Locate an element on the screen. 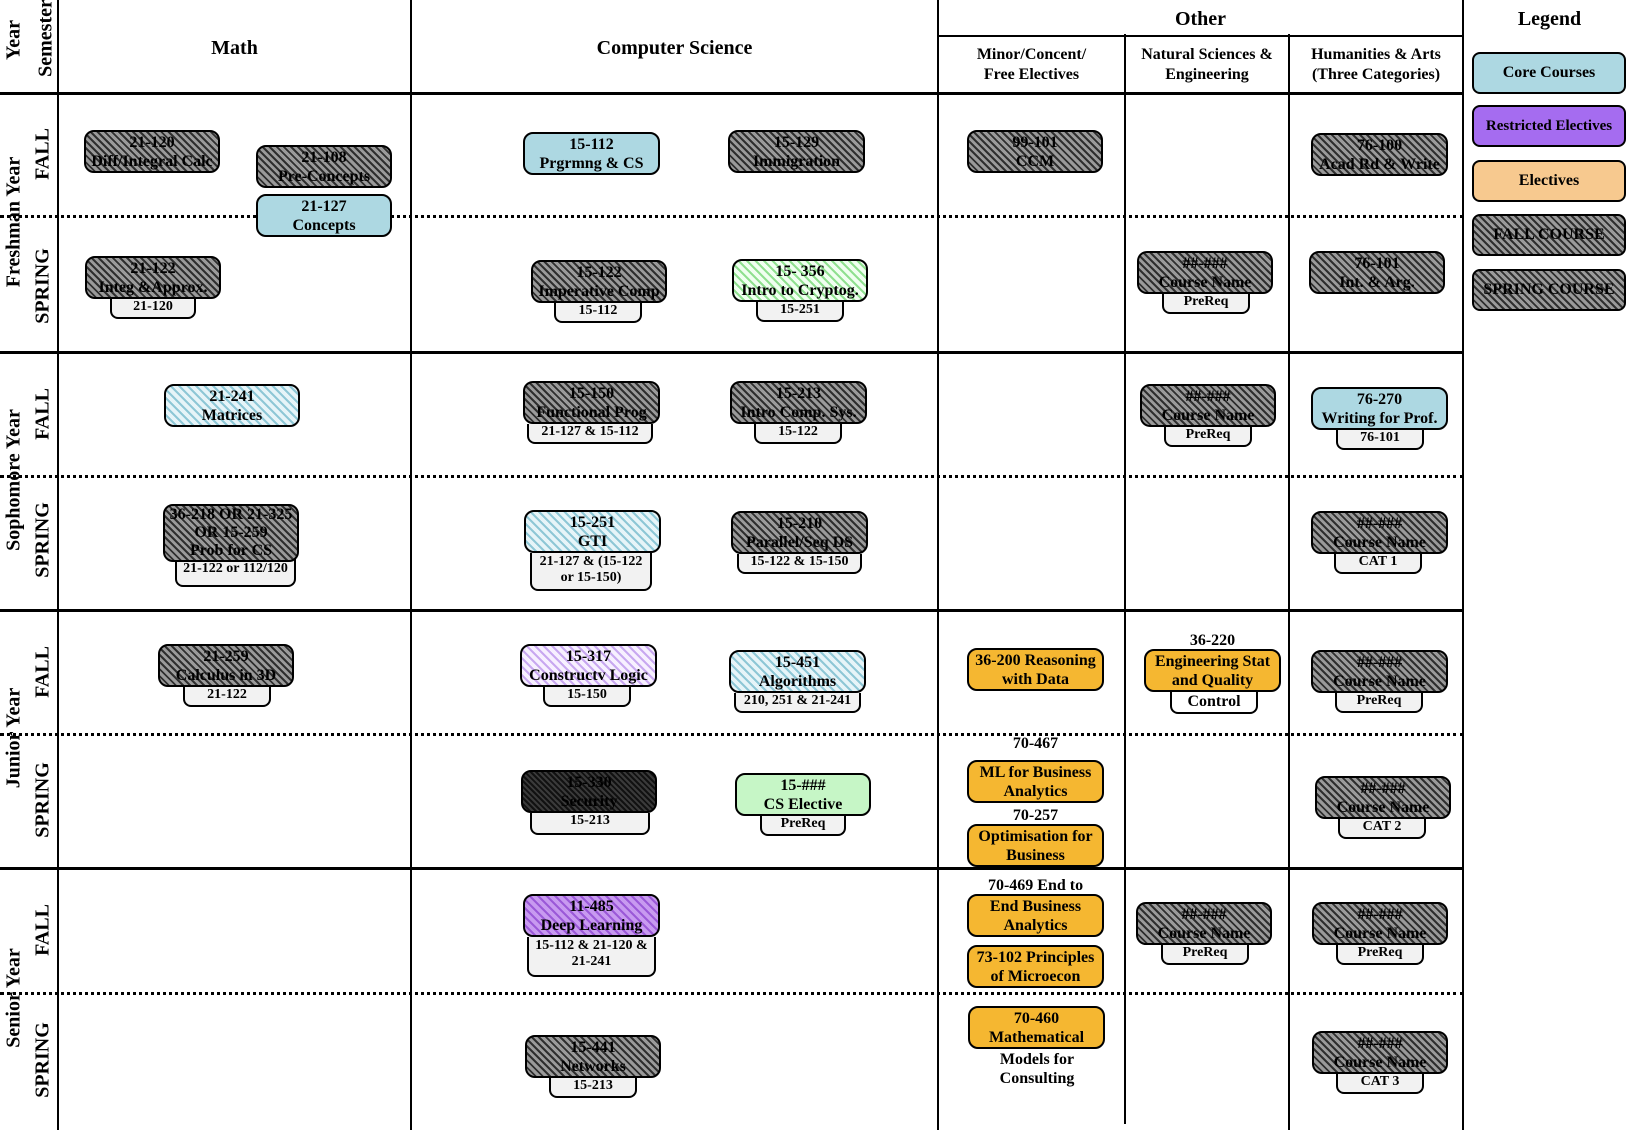 Image resolution: width=1635 pixels, height=1130 pixels. course-number: 15-### is located at coordinates (803, 785).